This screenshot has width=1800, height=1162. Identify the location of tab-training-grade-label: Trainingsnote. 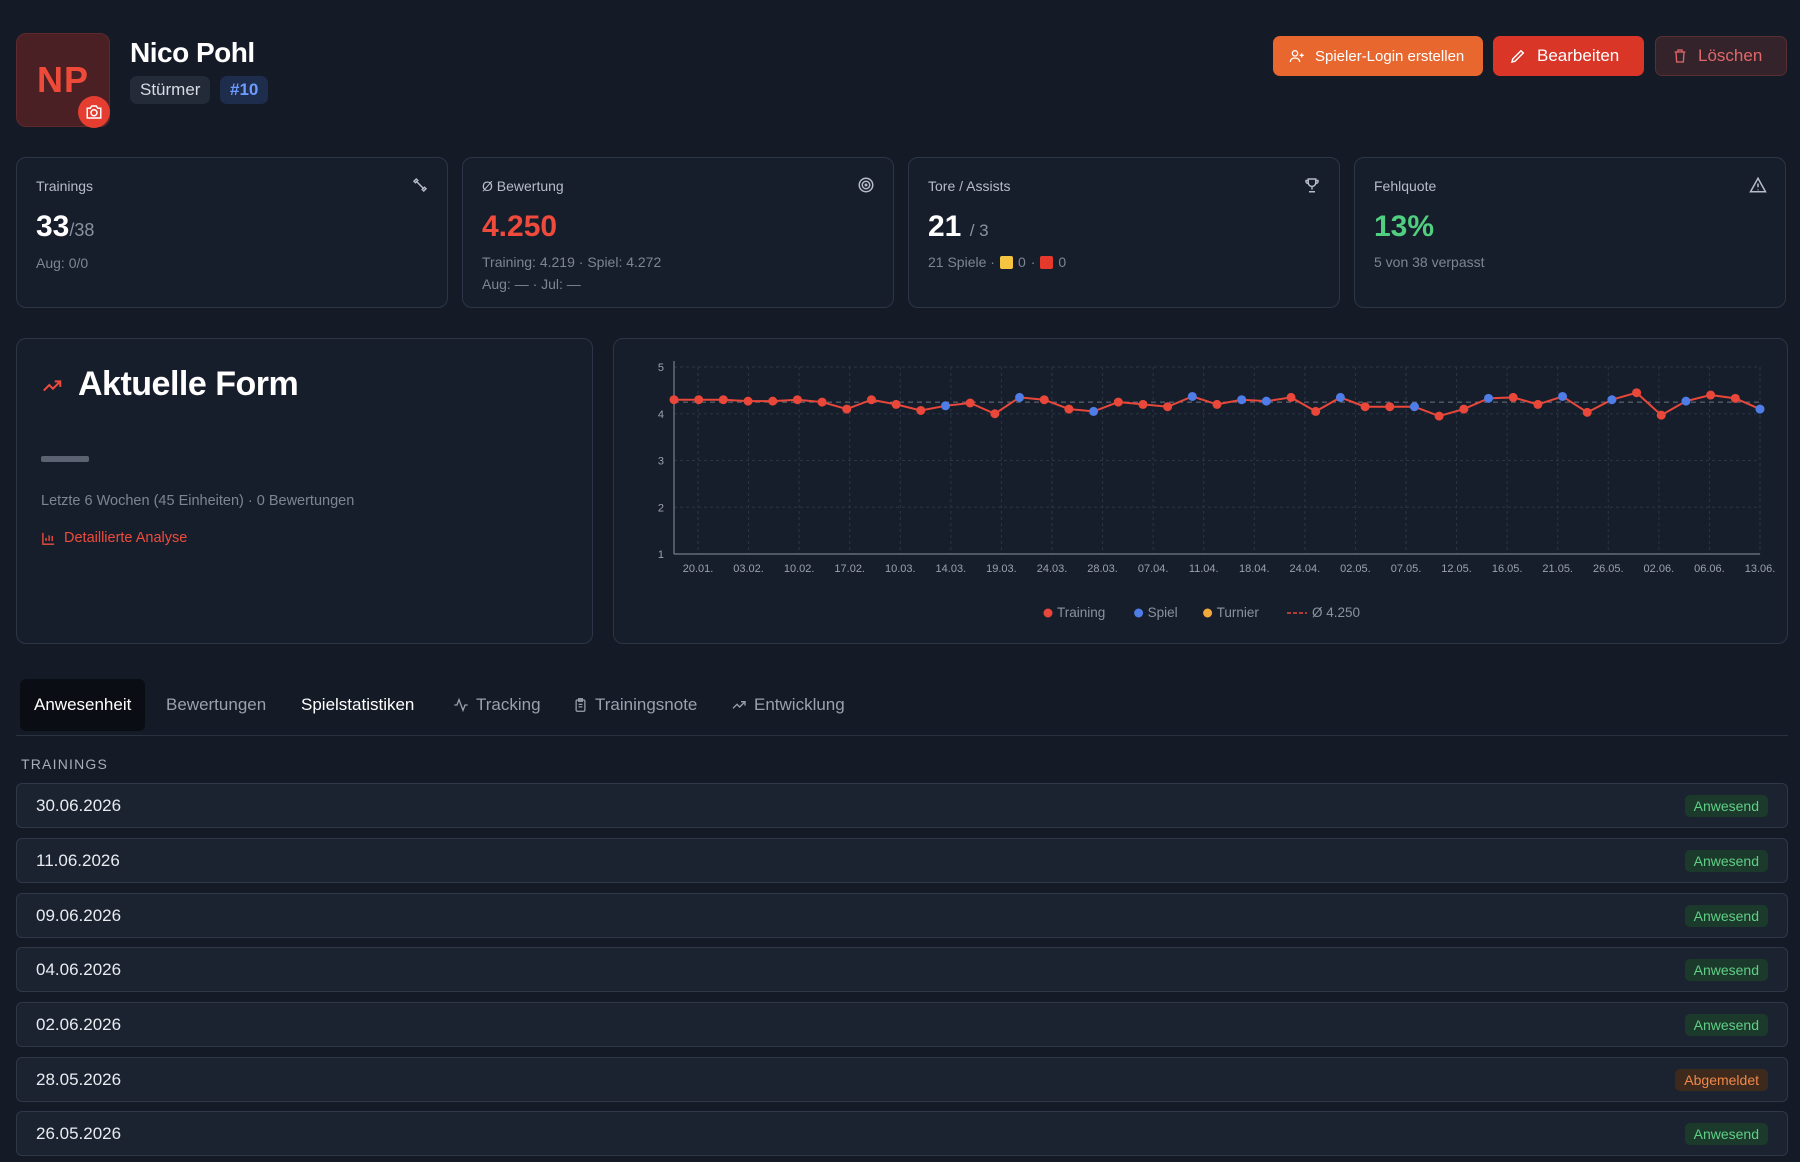
(646, 704).